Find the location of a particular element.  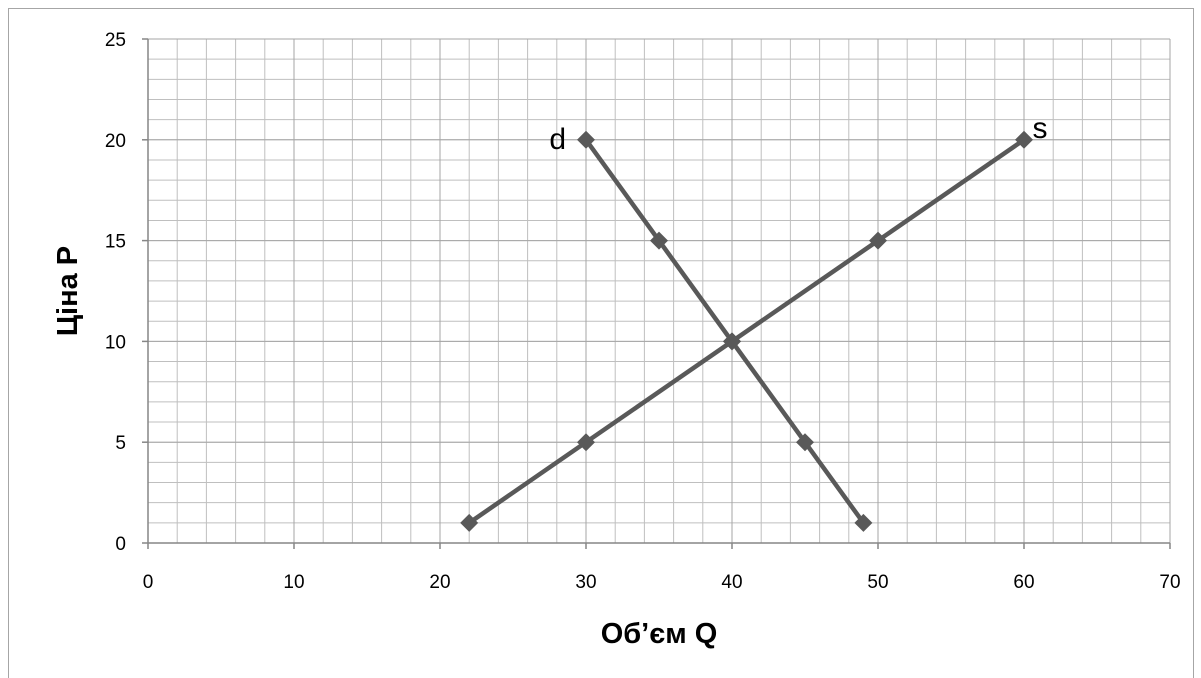

x-tick-label: 70 is located at coordinates (1169, 582).